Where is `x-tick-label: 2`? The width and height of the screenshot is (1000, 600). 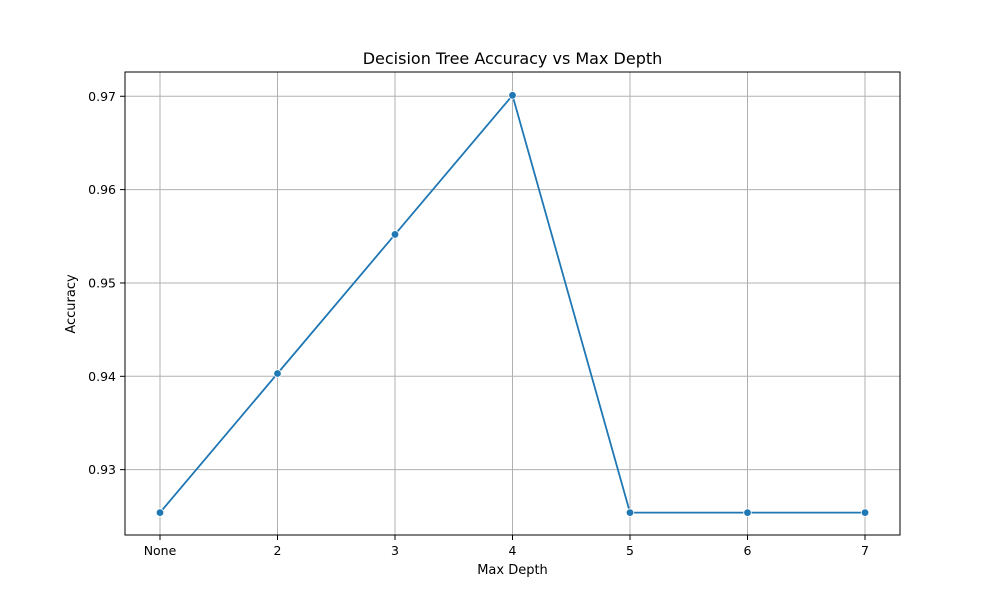
x-tick-label: 2 is located at coordinates (278, 550).